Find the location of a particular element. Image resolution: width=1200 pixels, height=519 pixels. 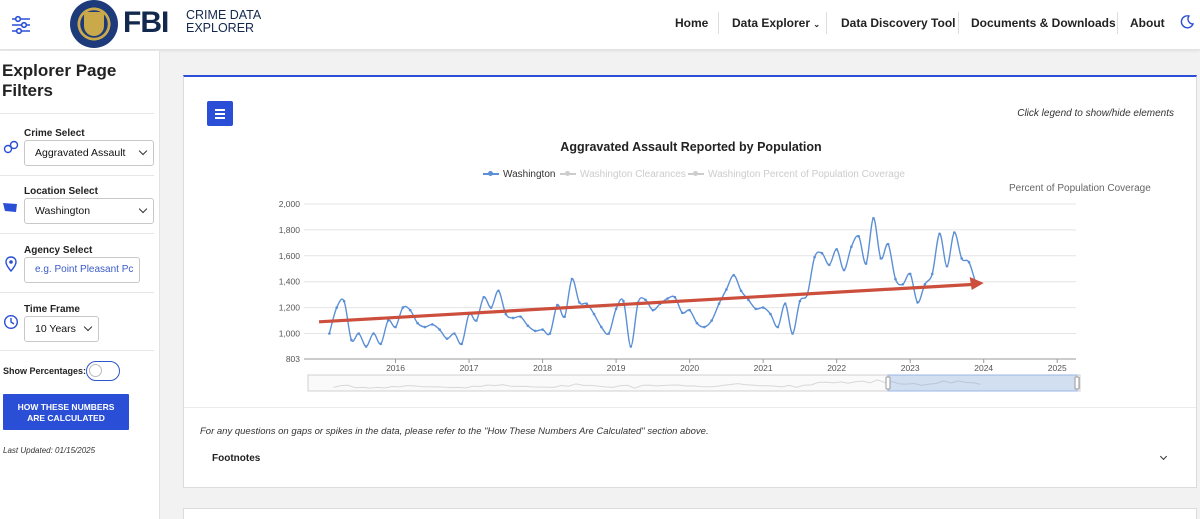

sliders-icon is located at coordinates (21, 24).